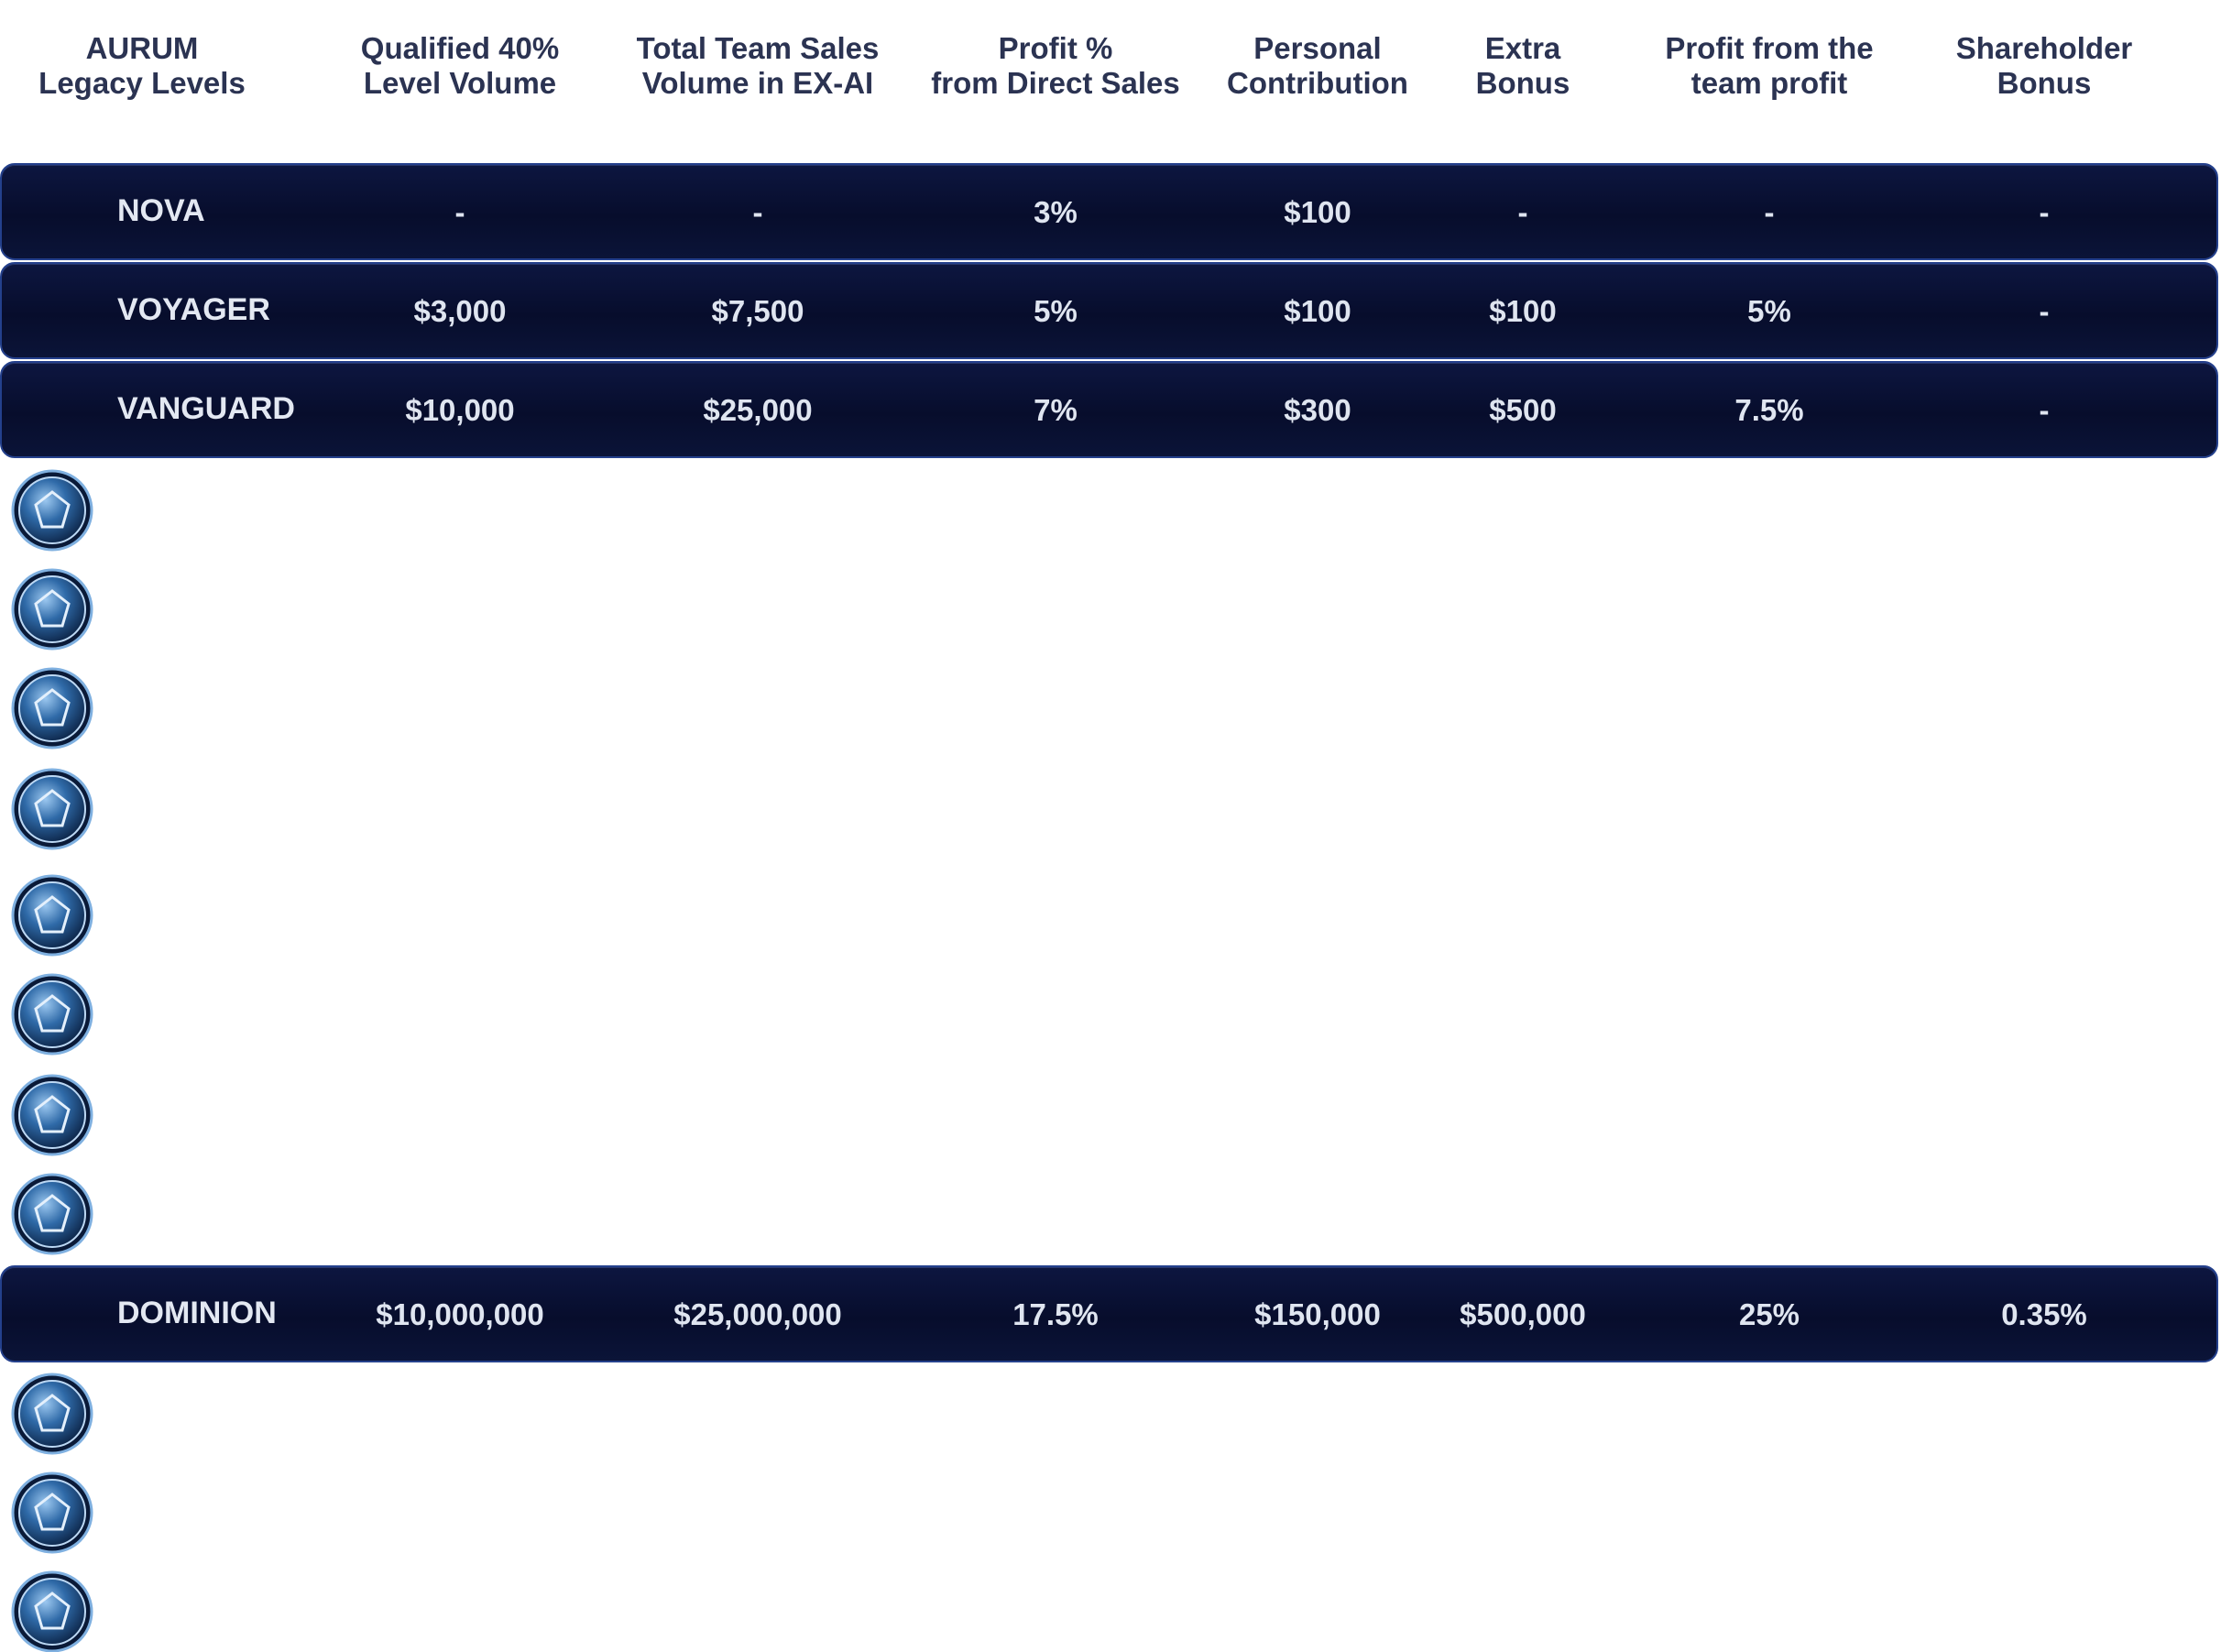 The height and width of the screenshot is (1652, 2221). I want to click on column-header: Profit from the team profit, so click(1769, 66).